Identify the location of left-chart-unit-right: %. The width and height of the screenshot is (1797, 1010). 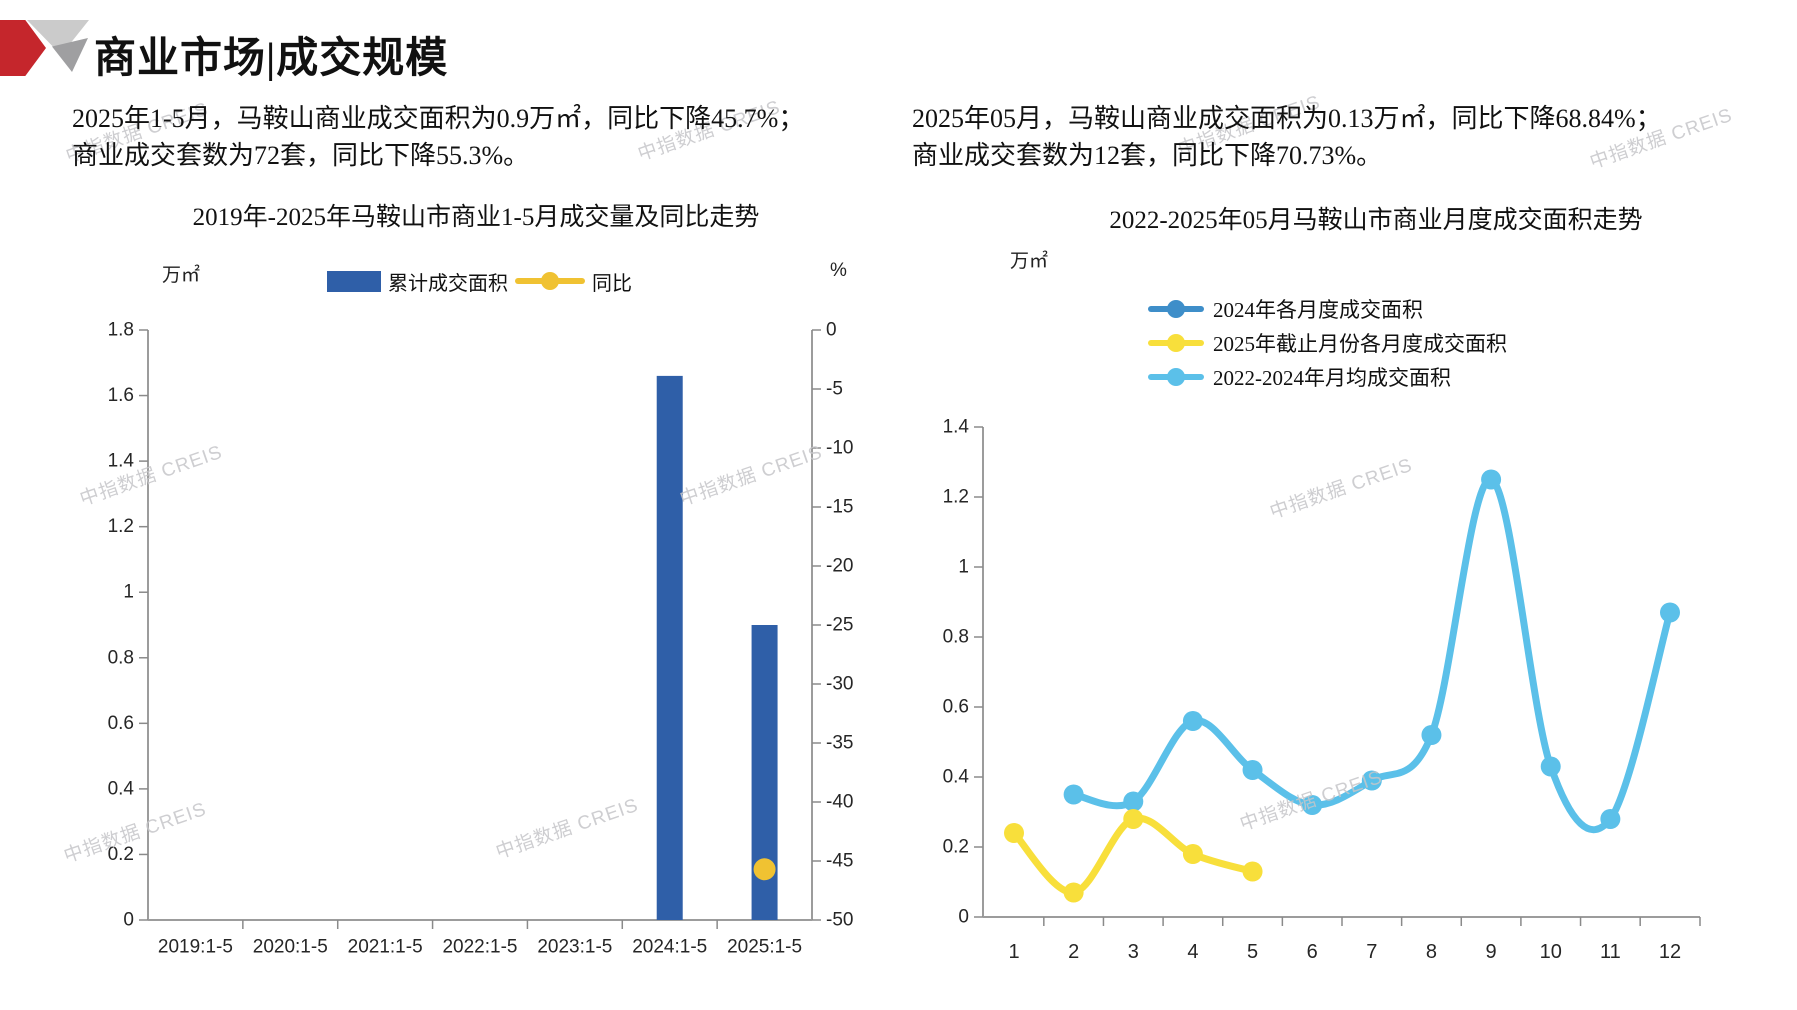
(838, 270).